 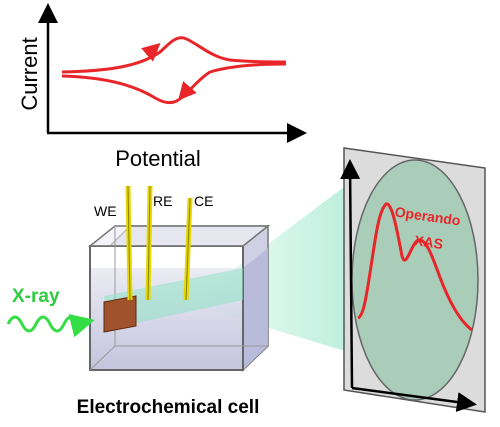 What do you see at coordinates (255, 309) in the screenshot?
I see `cell-electrolyte-side` at bounding box center [255, 309].